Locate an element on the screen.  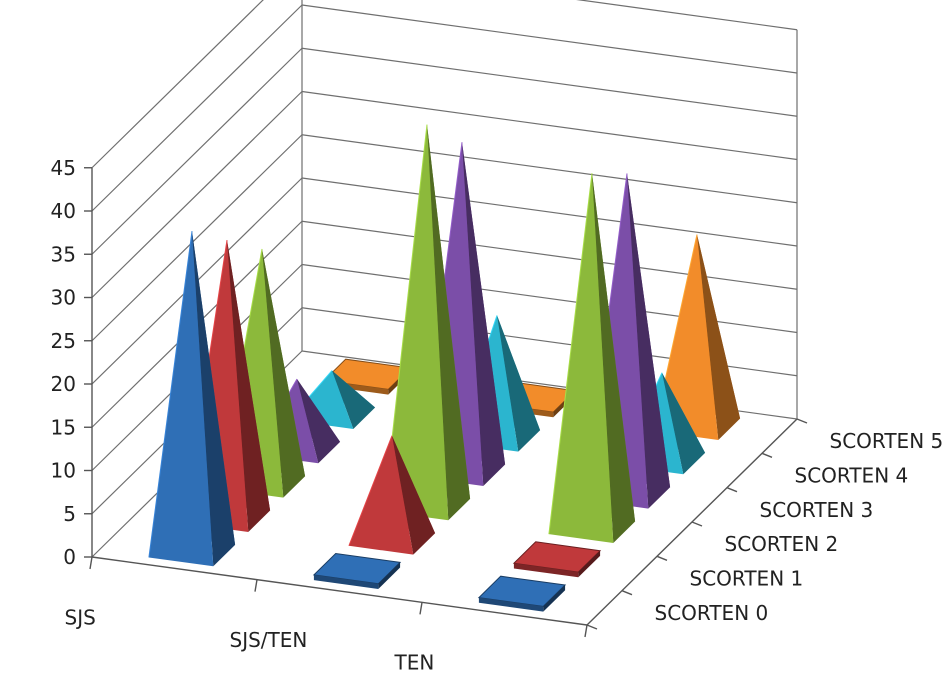
y-tick-label-3: 15 is located at coordinates (63, 427).